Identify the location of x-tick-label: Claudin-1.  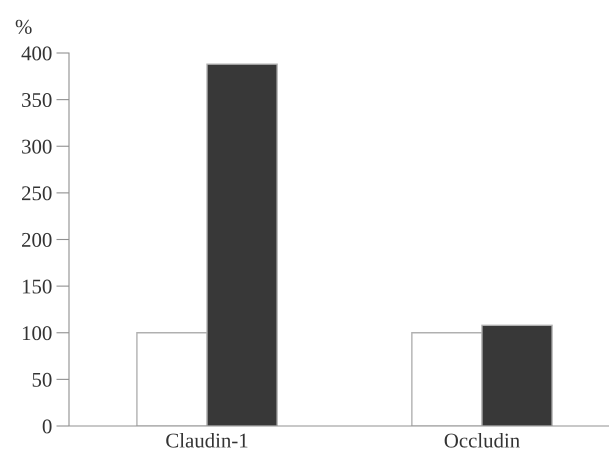
(207, 440).